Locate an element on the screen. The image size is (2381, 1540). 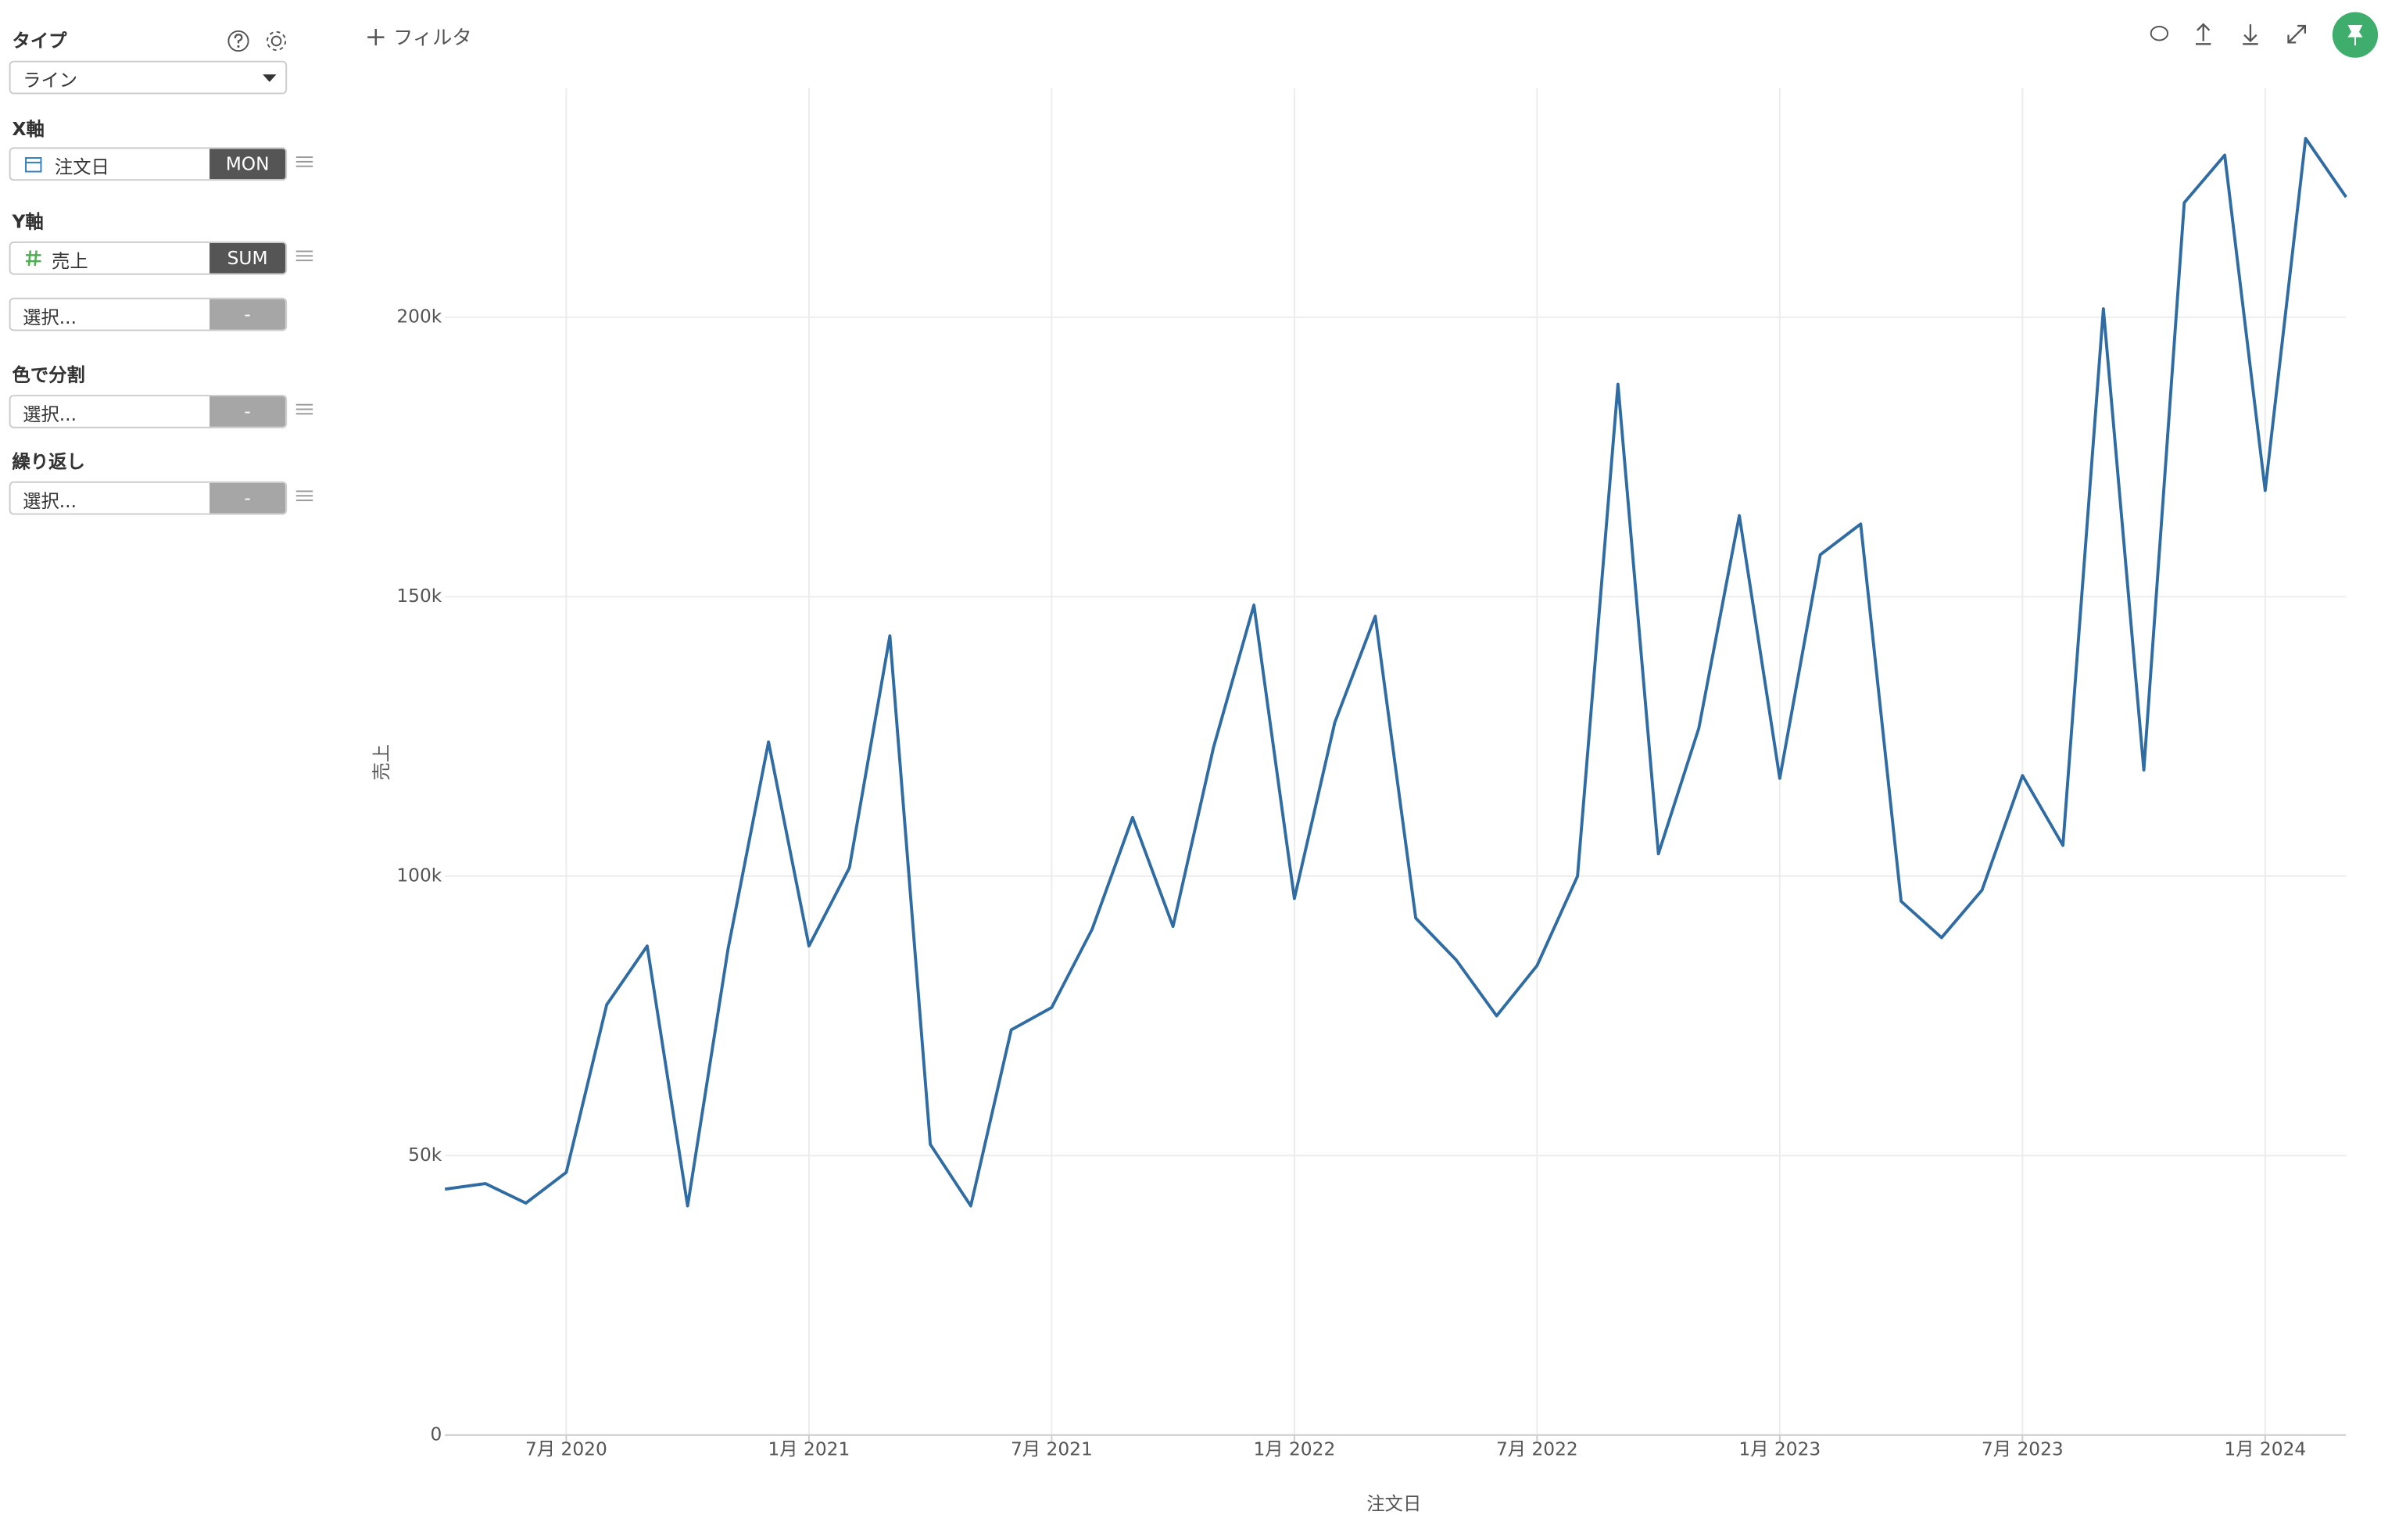
filter-button: フィルタ is located at coordinates (419, 35).